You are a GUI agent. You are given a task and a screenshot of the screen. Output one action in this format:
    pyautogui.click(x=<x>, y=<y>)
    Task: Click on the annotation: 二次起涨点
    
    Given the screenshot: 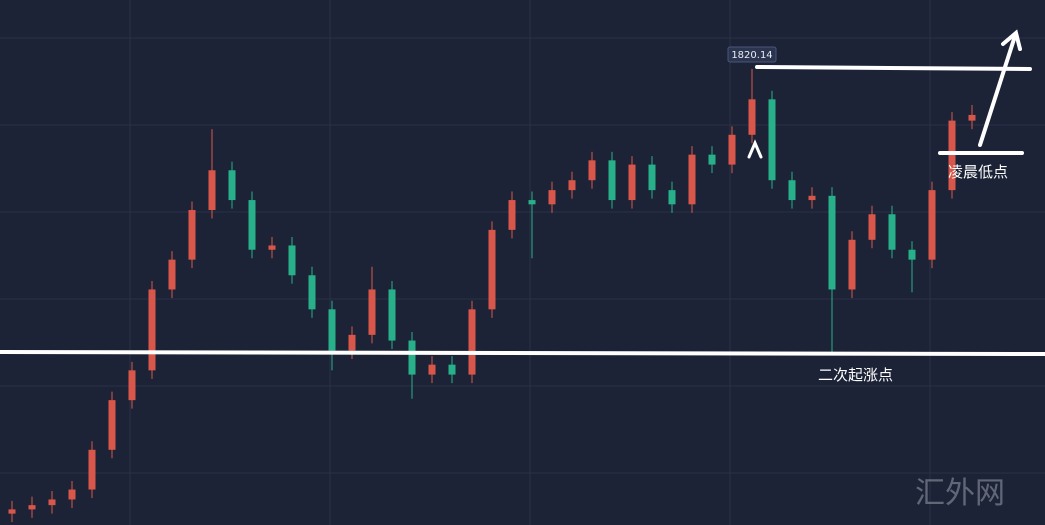 What is the action you would take?
    pyautogui.click(x=855, y=375)
    